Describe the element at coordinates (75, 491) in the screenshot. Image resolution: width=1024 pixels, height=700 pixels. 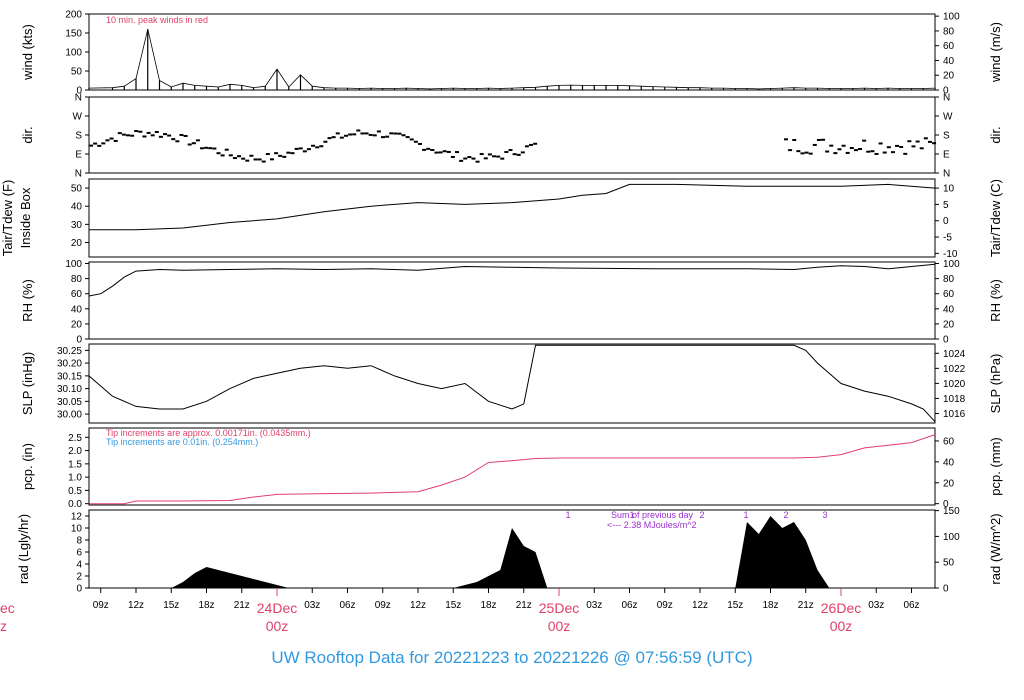
I see `y-tick-label-pcp: 0.5` at that location.